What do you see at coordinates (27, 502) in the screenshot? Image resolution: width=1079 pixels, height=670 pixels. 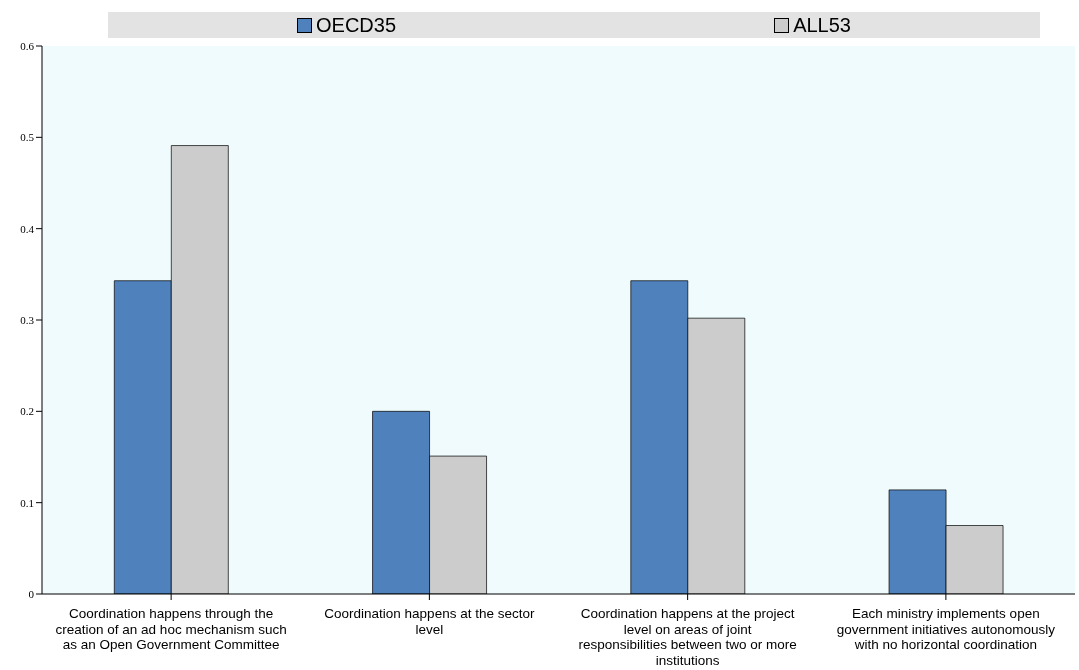 I see `y-tick-label: 0.1` at bounding box center [27, 502].